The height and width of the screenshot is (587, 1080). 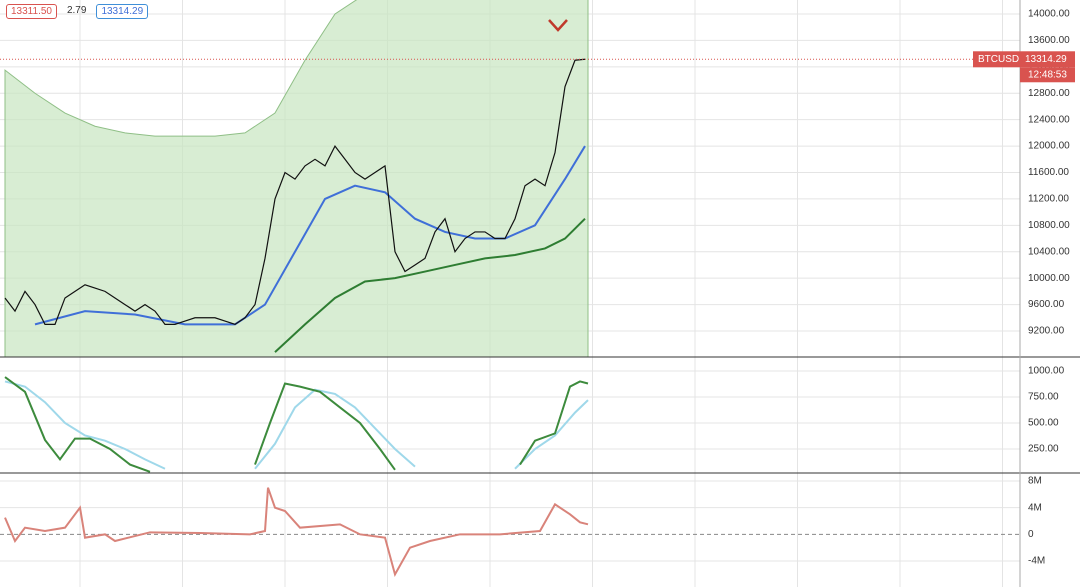 I want to click on y-tick-label: 500.00, so click(x=1043, y=423).